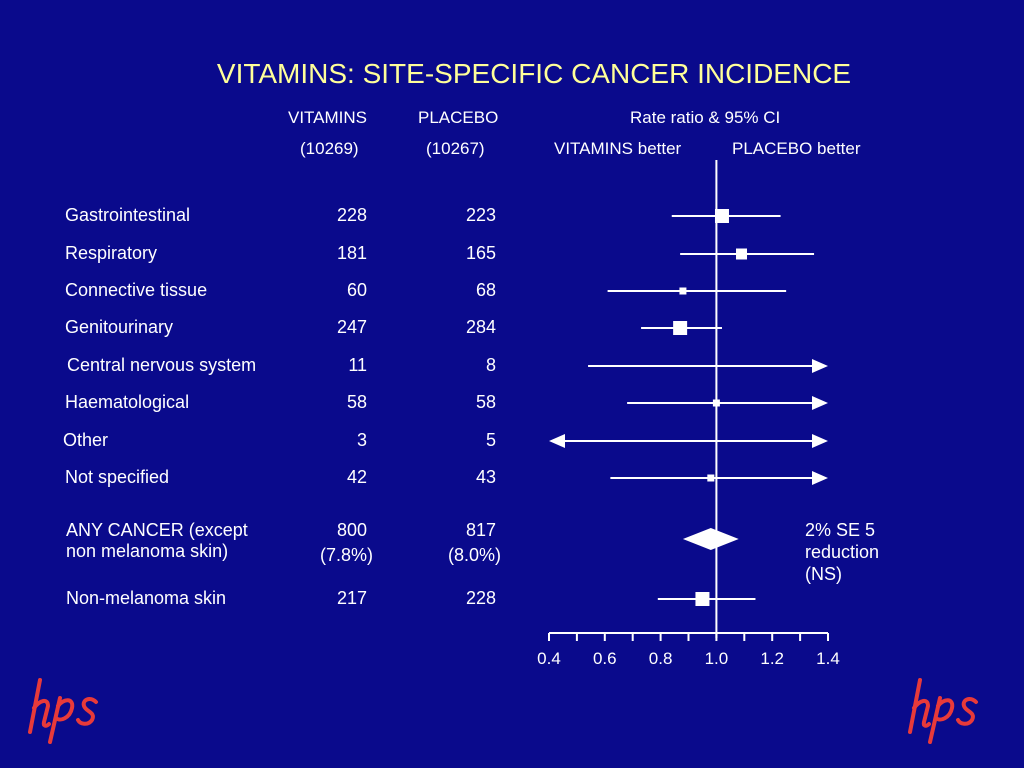 Image resolution: width=1024 pixels, height=768 pixels. I want to click on vitamins-count-gastrointestinal: 228, so click(351, 215).